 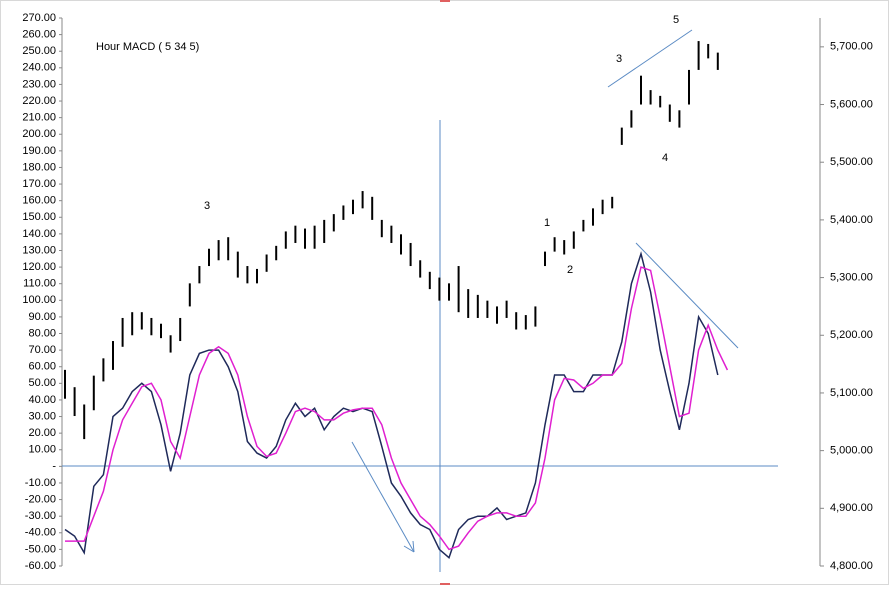 I want to click on y-tick-label: 240.00, so click(x=39, y=68).